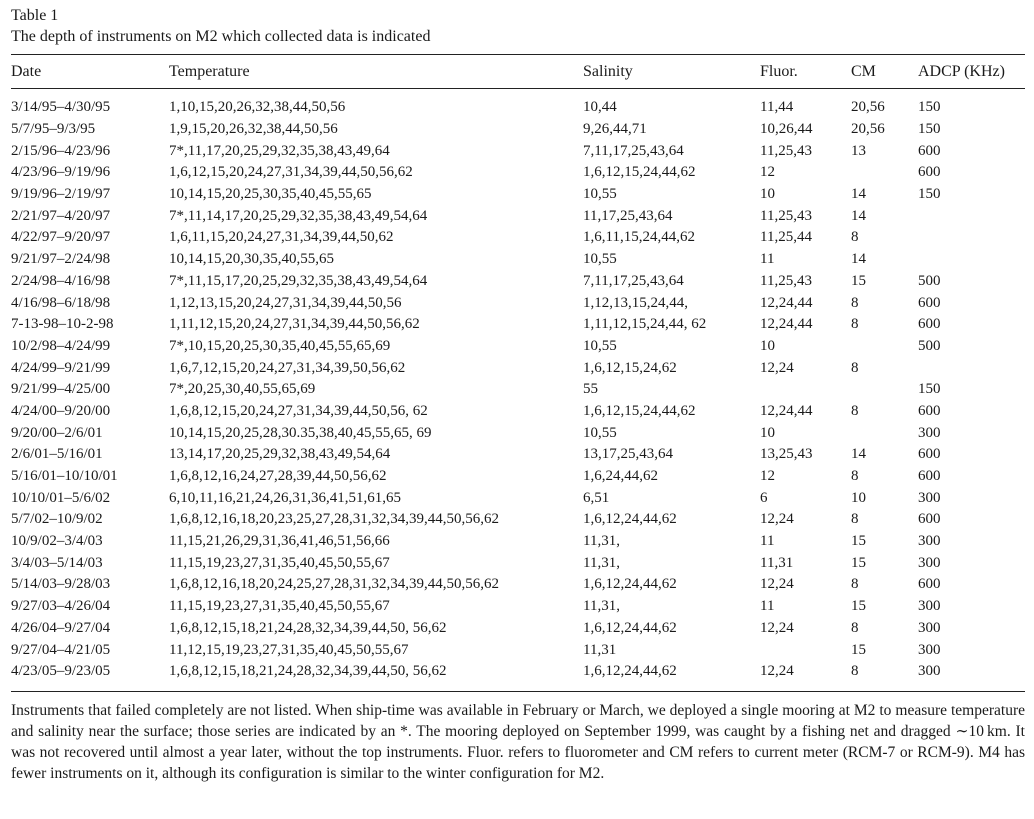 The image size is (1034, 819). I want to click on bottom-rule, so click(518, 691).